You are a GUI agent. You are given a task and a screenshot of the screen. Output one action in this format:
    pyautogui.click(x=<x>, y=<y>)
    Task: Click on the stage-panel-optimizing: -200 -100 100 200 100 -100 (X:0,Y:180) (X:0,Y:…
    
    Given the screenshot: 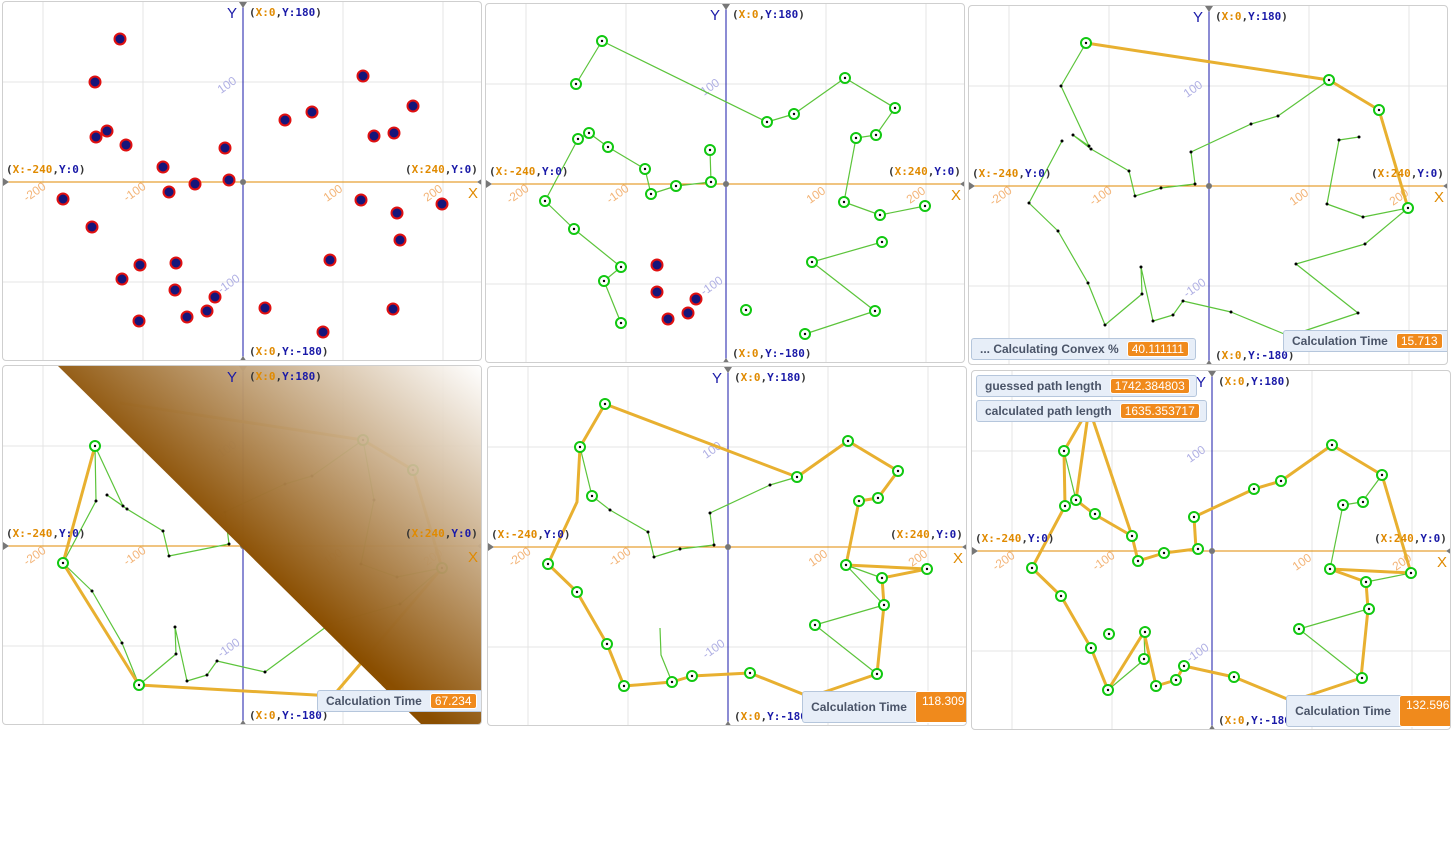 What is the action you would take?
    pyautogui.click(x=727, y=546)
    